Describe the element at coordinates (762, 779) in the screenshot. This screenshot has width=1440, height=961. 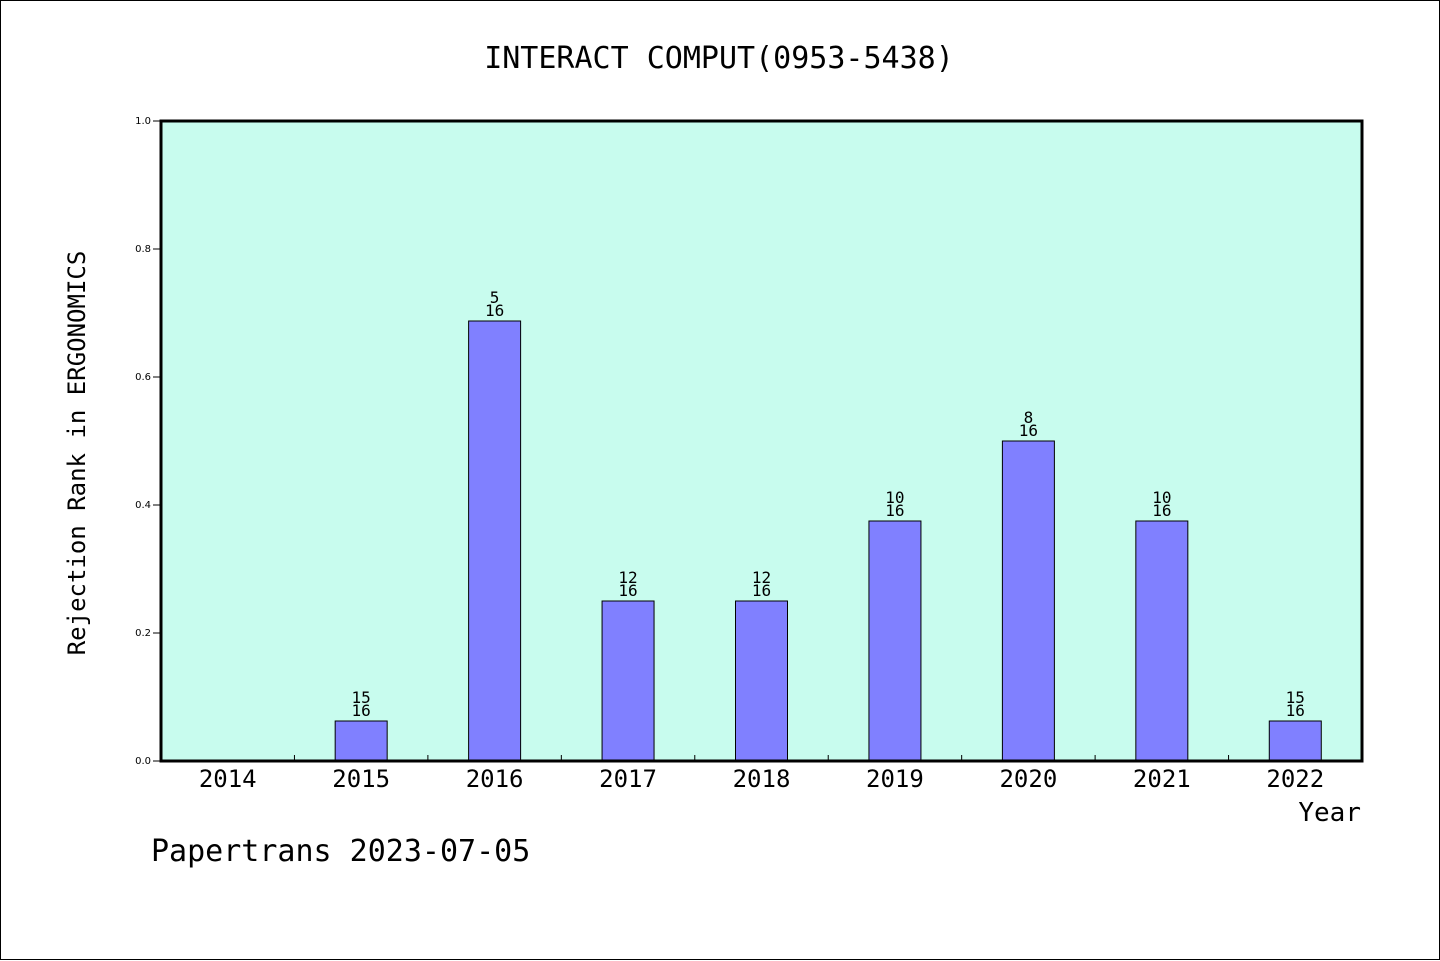
I see `x-tick-label: 2018` at that location.